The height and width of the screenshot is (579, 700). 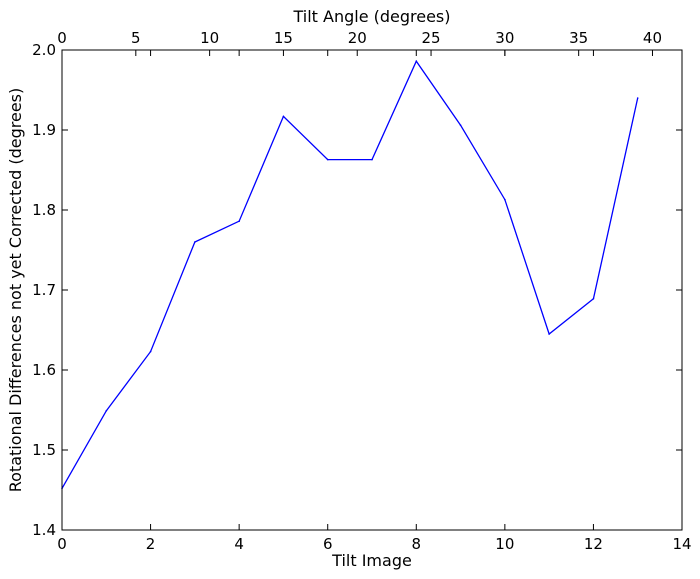 I want to click on y-tick-label: 1.9, so click(x=44, y=130).